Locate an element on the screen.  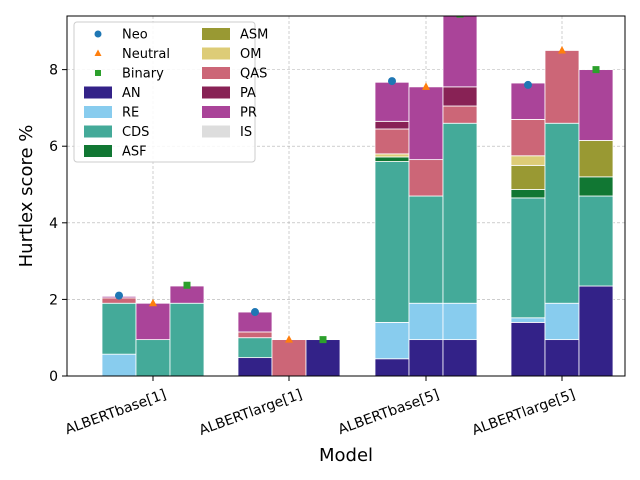
legend-label: Binary is located at coordinates (143, 74).